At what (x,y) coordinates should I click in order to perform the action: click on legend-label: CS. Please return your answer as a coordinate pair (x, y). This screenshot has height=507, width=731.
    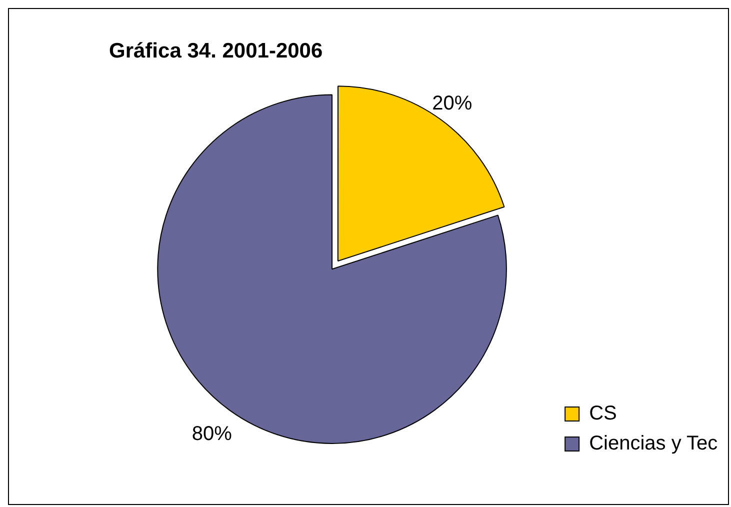
    Looking at the image, I should click on (603, 413).